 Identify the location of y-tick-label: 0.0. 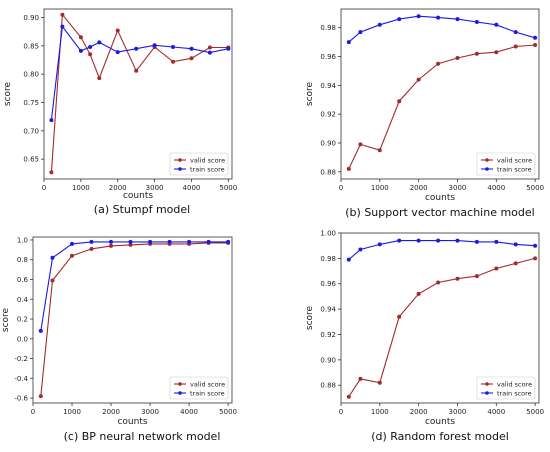
(22, 339).